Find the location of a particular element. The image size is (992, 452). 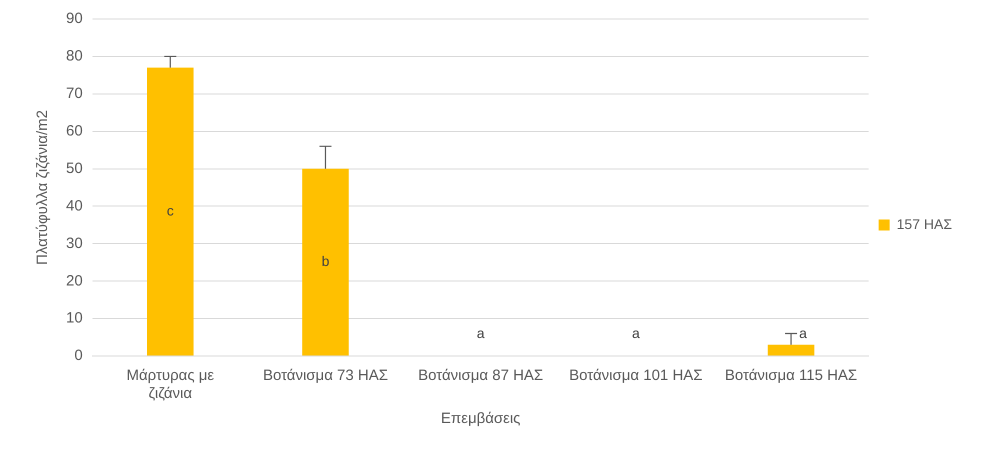

x-tick-label: Βοτάνισμα 73 ΗΑΣ is located at coordinates (325, 375).